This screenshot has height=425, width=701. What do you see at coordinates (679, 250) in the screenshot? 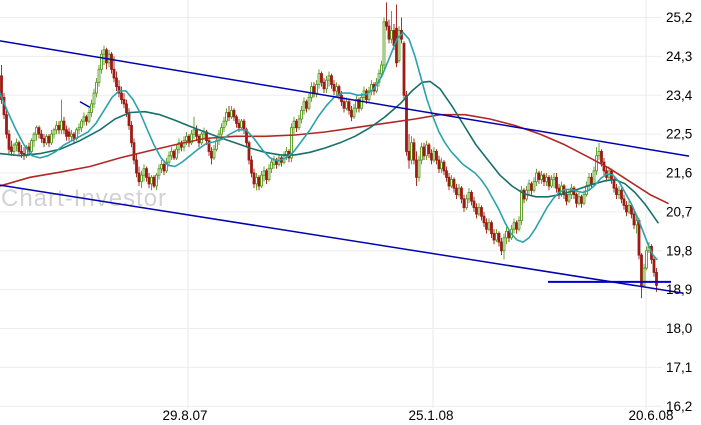
I see `price-axis-label: 19,8` at bounding box center [679, 250].